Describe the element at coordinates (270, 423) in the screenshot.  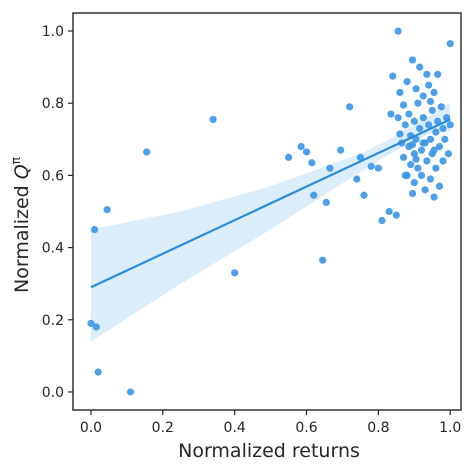
I see `x-axis-ticks: 0.0 0.2 0.4 0.6 0.8 1.0` at that location.